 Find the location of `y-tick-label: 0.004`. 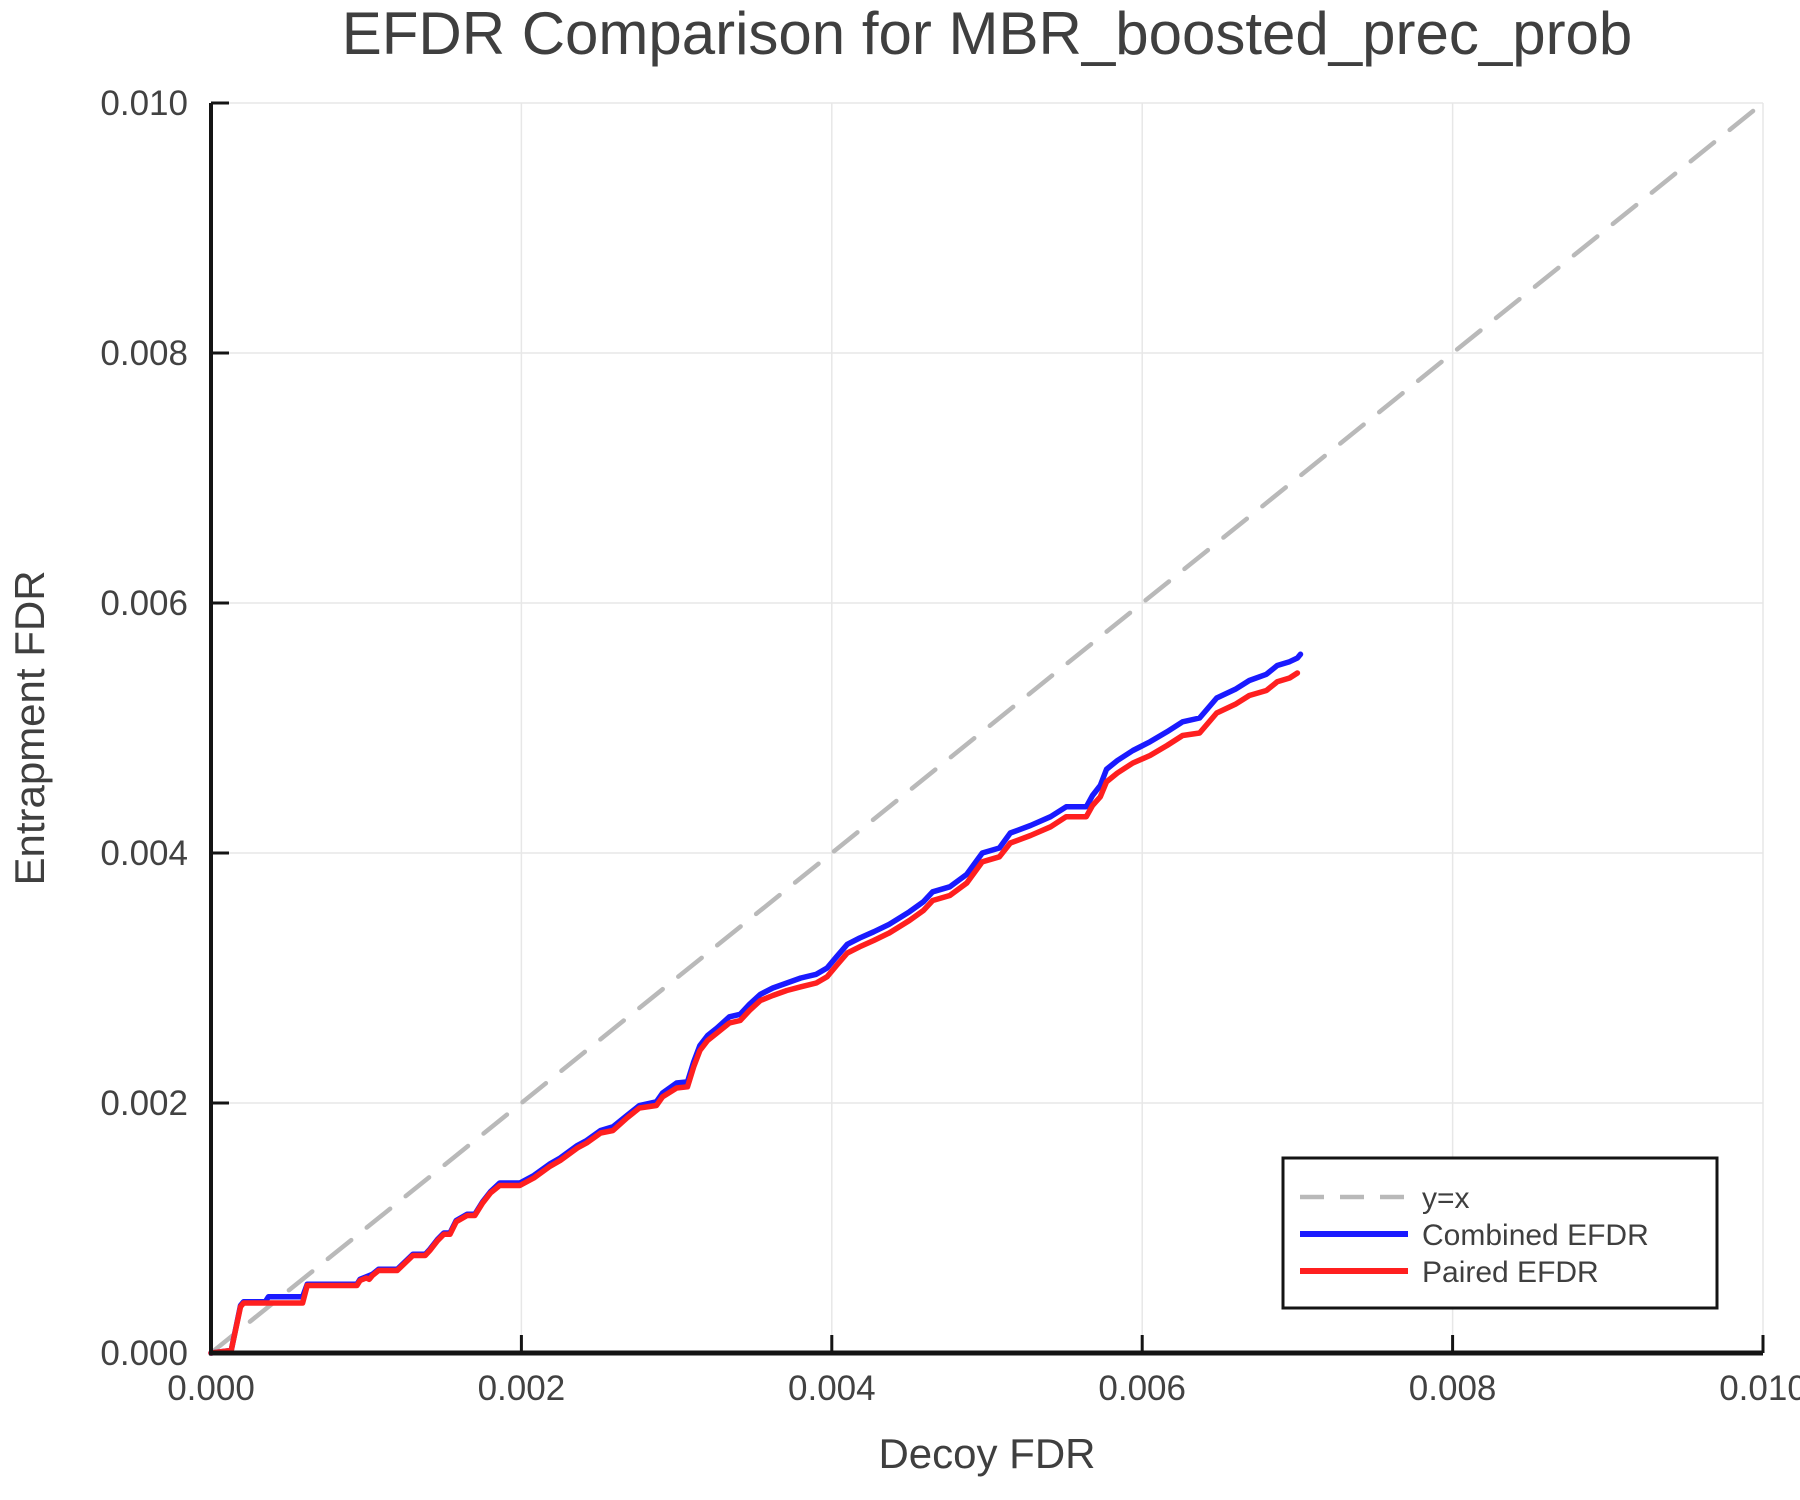

y-tick-label: 0.004 is located at coordinates (144, 853).